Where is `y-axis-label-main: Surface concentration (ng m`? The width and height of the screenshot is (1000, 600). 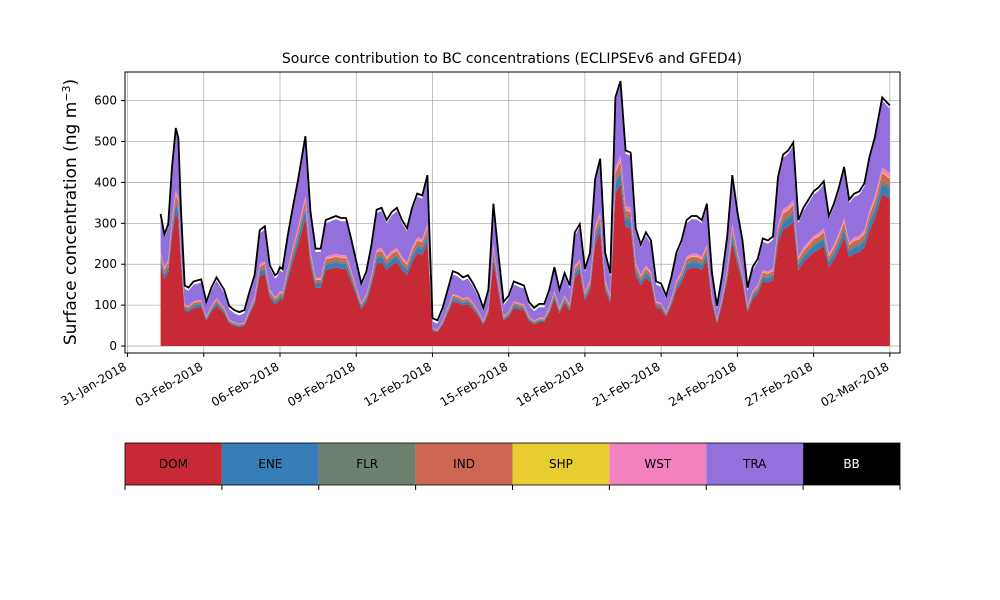
y-axis-label-main: Surface concentration (ng m is located at coordinates (71, 223).